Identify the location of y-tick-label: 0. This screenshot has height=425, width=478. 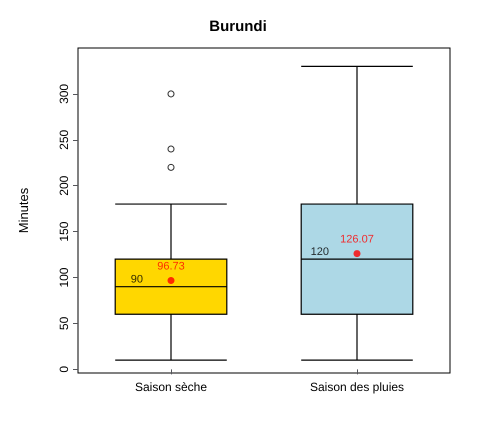
(64, 369).